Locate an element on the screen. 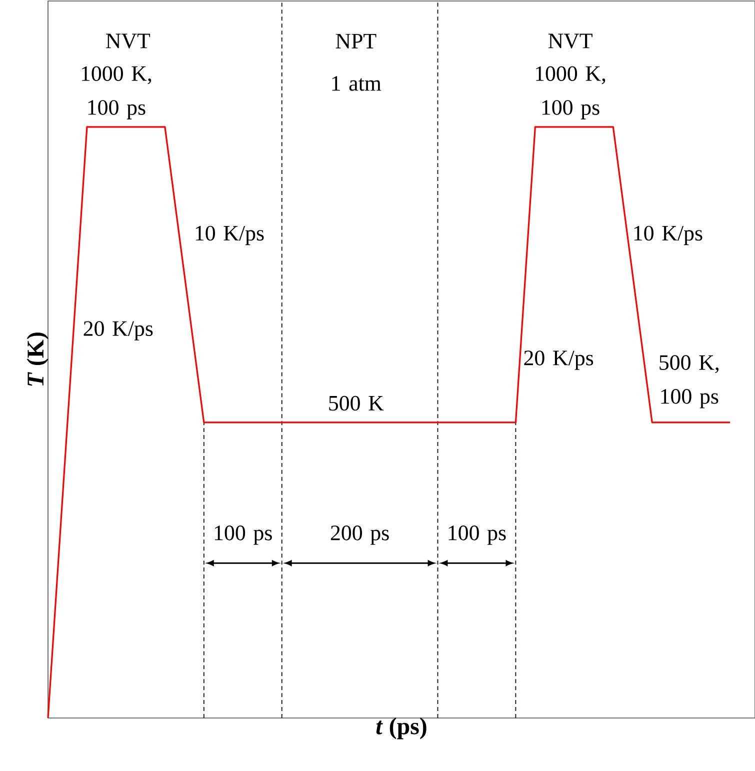 The width and height of the screenshot is (755, 771). annotation: 500 K is located at coordinates (356, 403).